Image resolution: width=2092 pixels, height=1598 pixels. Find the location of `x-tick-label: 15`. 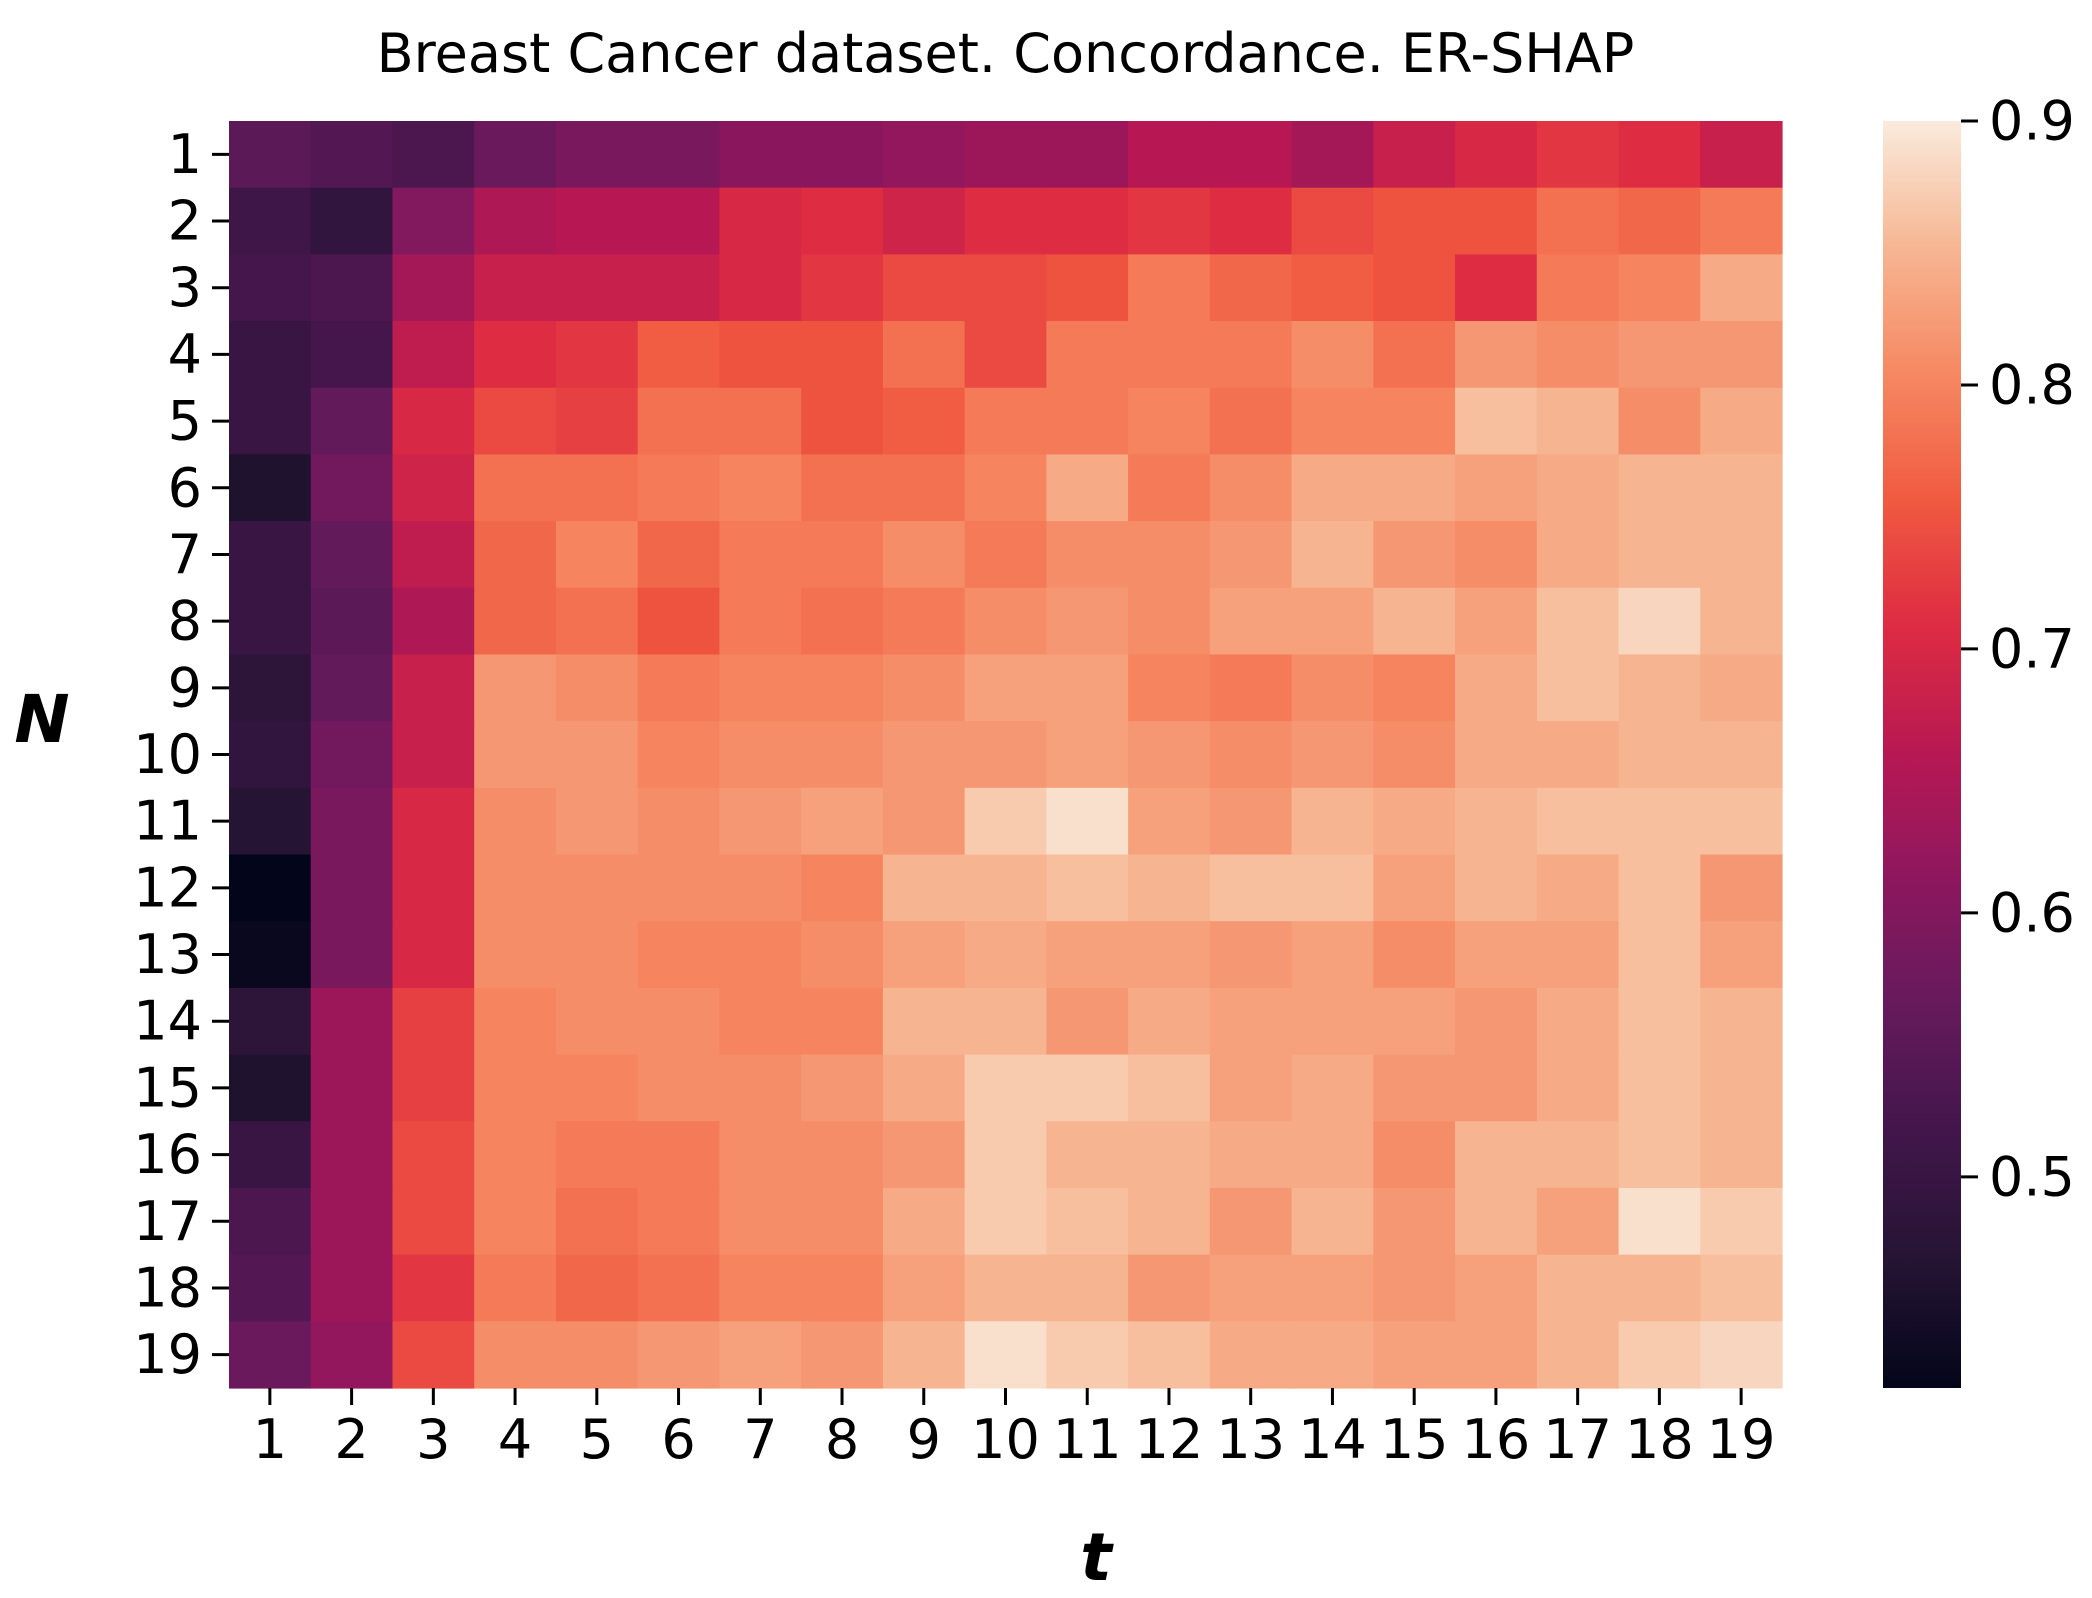

x-tick-label: 15 is located at coordinates (1414, 1439).